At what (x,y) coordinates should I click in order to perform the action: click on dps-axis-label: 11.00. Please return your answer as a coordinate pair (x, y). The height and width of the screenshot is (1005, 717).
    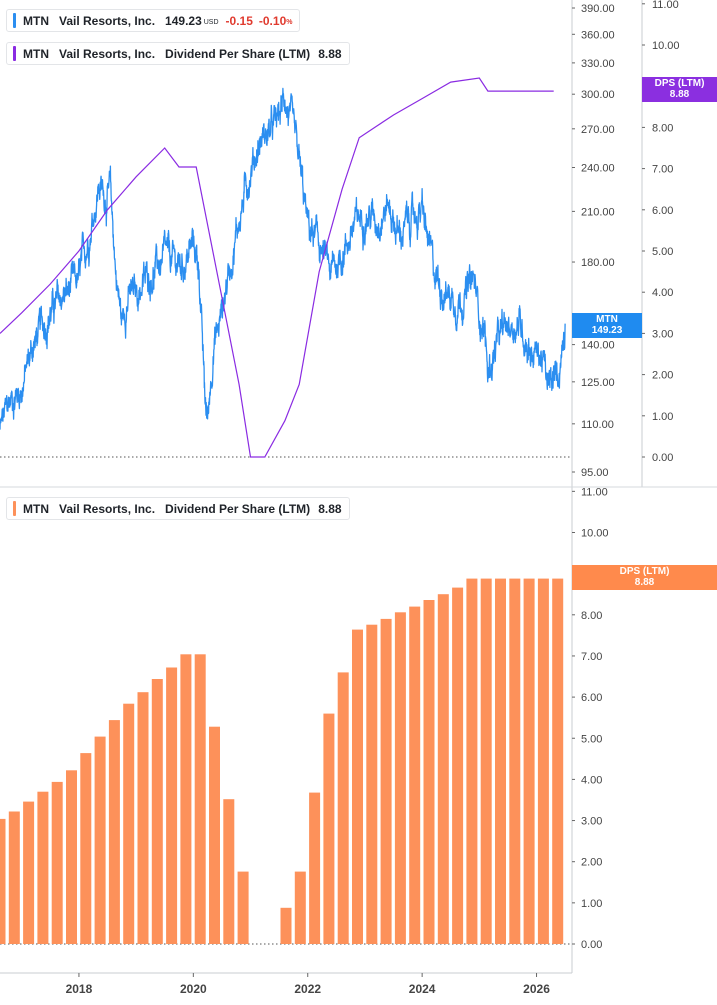
    Looking at the image, I should click on (665, 5).